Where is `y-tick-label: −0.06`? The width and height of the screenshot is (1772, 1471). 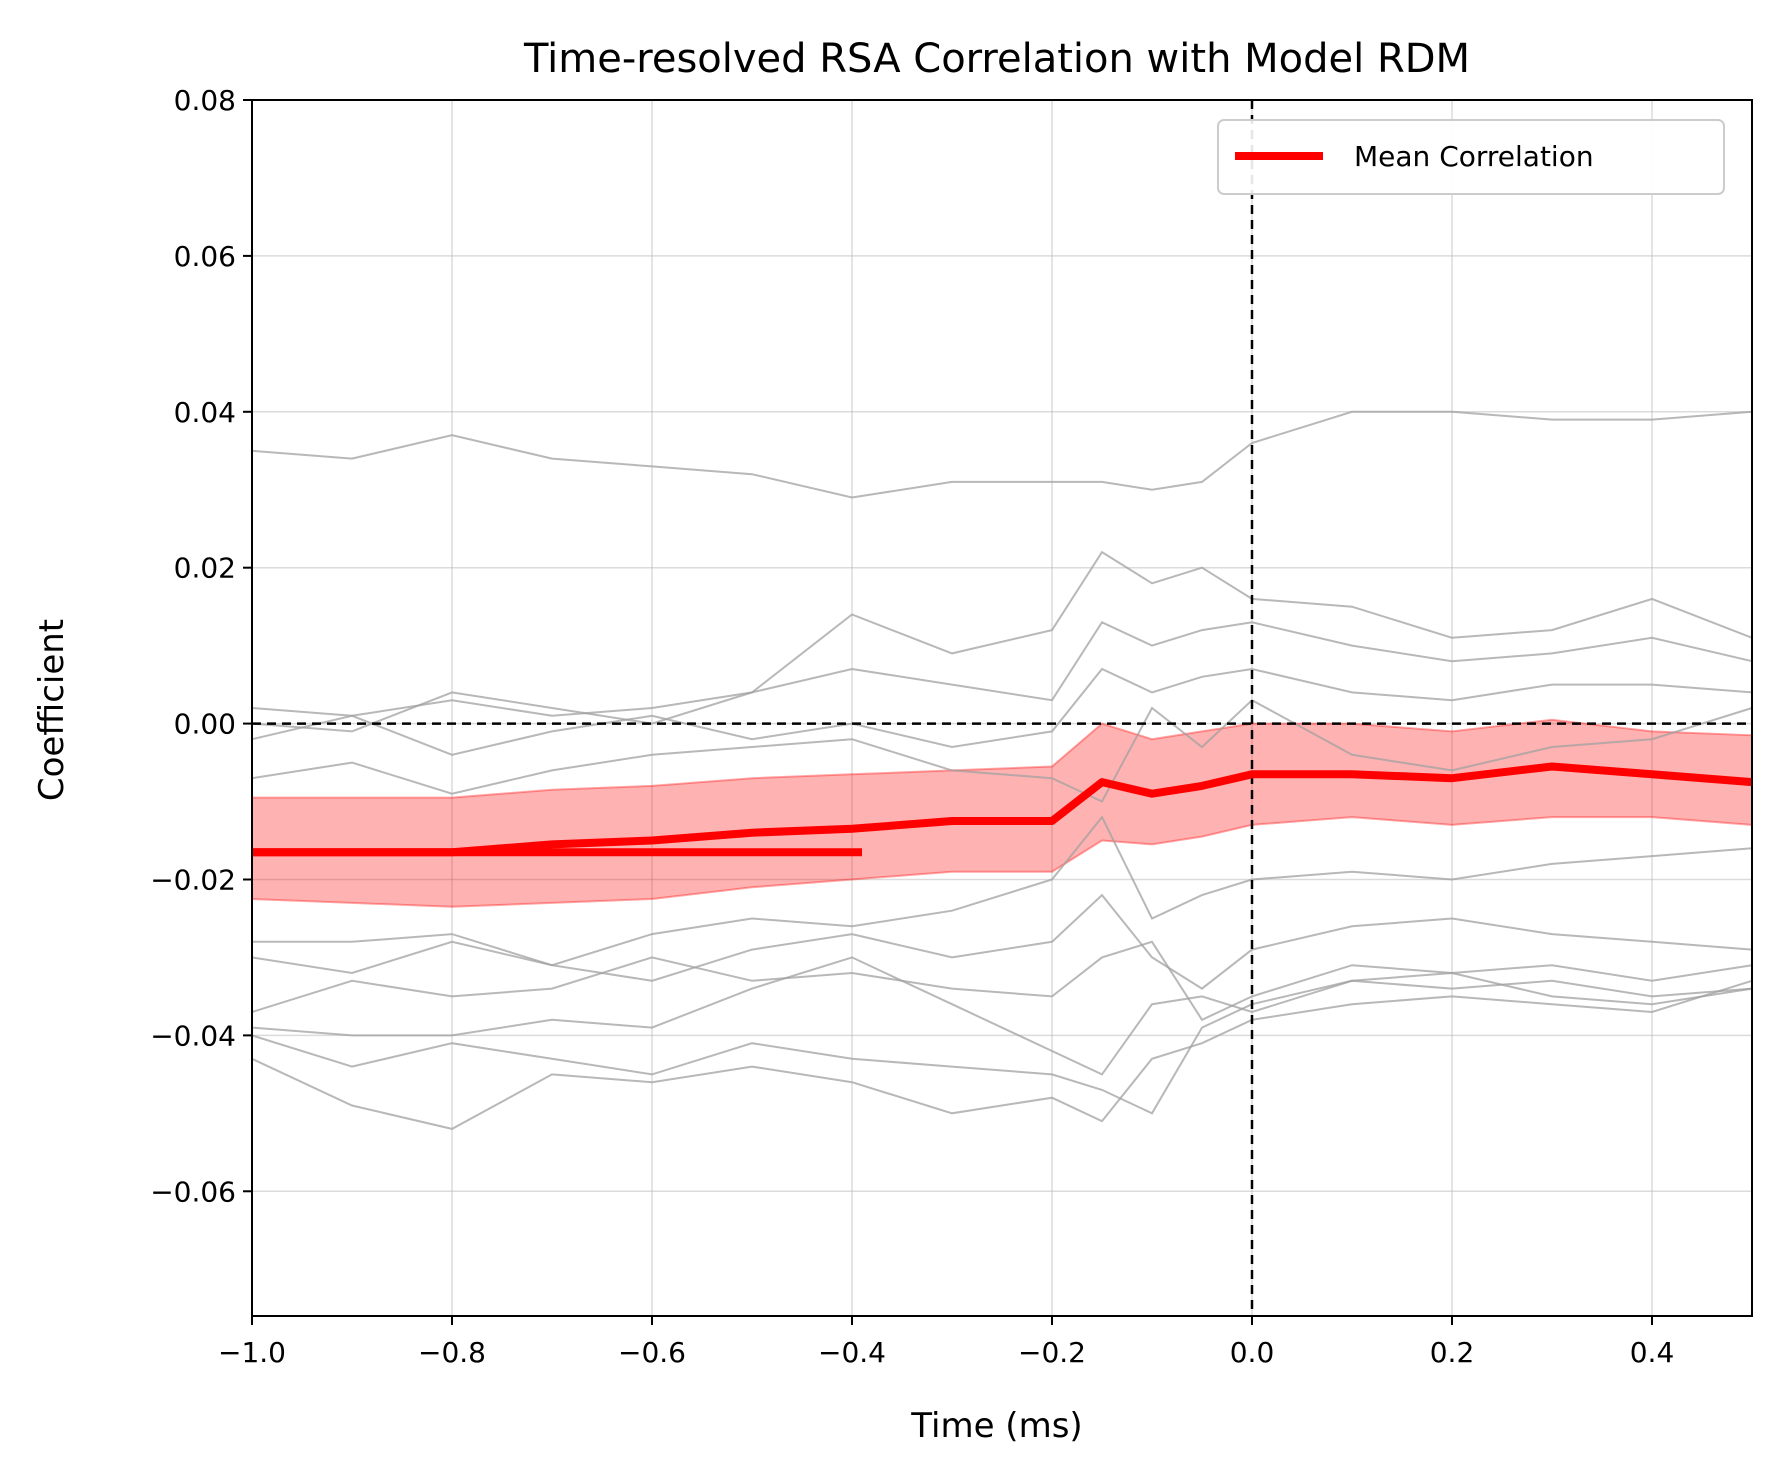 y-tick-label: −0.06 is located at coordinates (193, 1191).